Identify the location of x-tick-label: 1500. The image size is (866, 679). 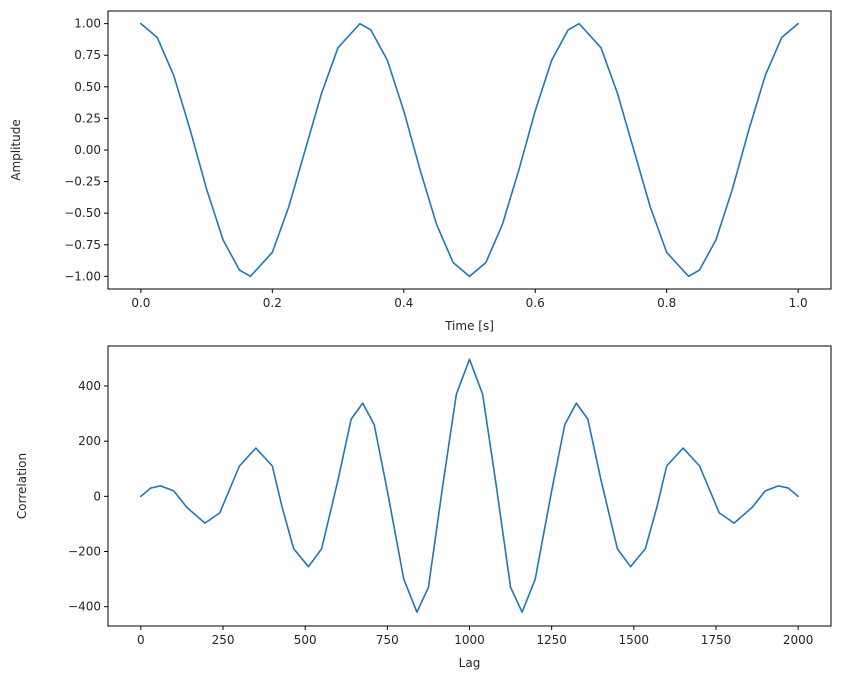
(634, 640).